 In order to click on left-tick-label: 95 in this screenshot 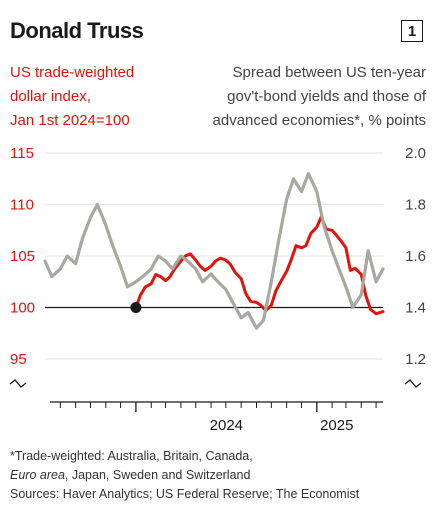, I will do `click(18, 359)`.